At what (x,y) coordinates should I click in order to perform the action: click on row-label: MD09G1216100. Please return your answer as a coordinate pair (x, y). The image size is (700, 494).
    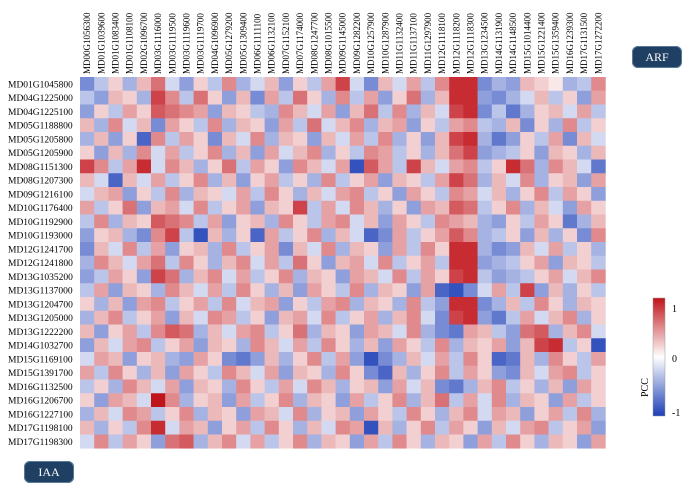
    Looking at the image, I should click on (40, 195).